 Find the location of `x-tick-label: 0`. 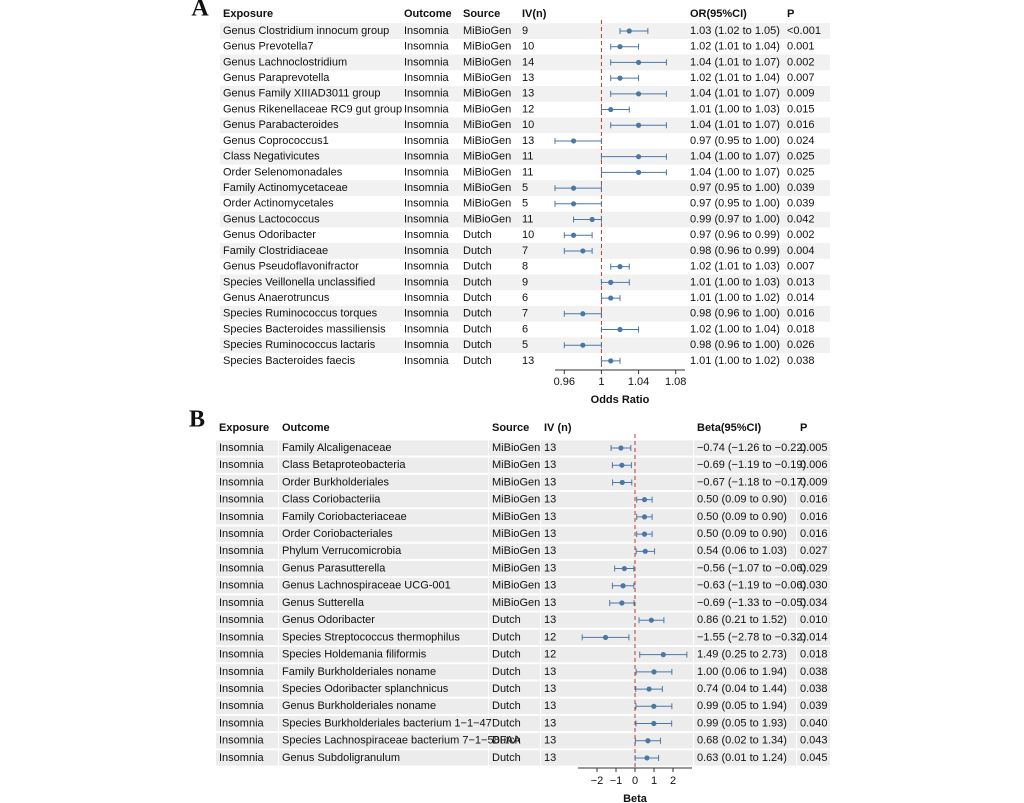

x-tick-label: 0 is located at coordinates (635, 781).